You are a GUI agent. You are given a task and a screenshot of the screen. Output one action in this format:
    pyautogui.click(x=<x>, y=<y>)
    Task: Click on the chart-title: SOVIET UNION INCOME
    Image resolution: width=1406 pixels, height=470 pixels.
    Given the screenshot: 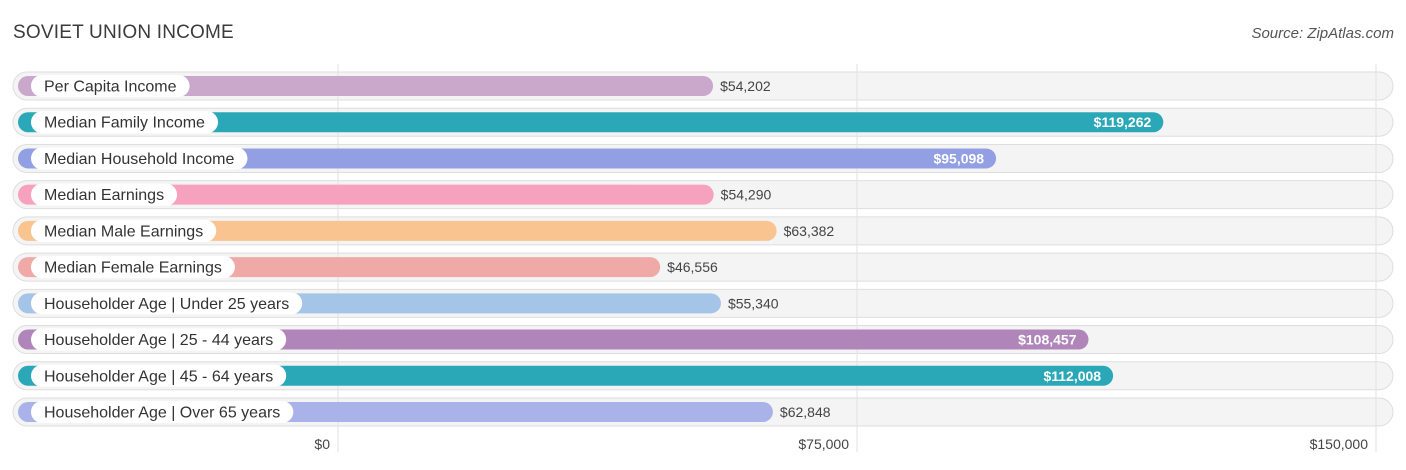 What is the action you would take?
    pyautogui.click(x=123, y=32)
    